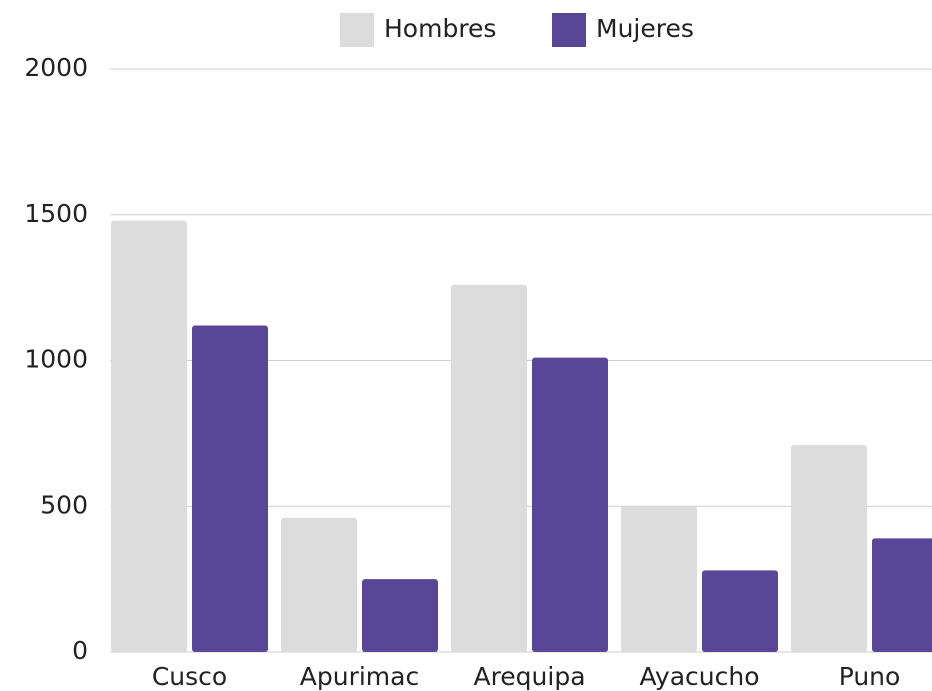  What do you see at coordinates (56, 67) in the screenshot?
I see `y-tick-label: 2000` at bounding box center [56, 67].